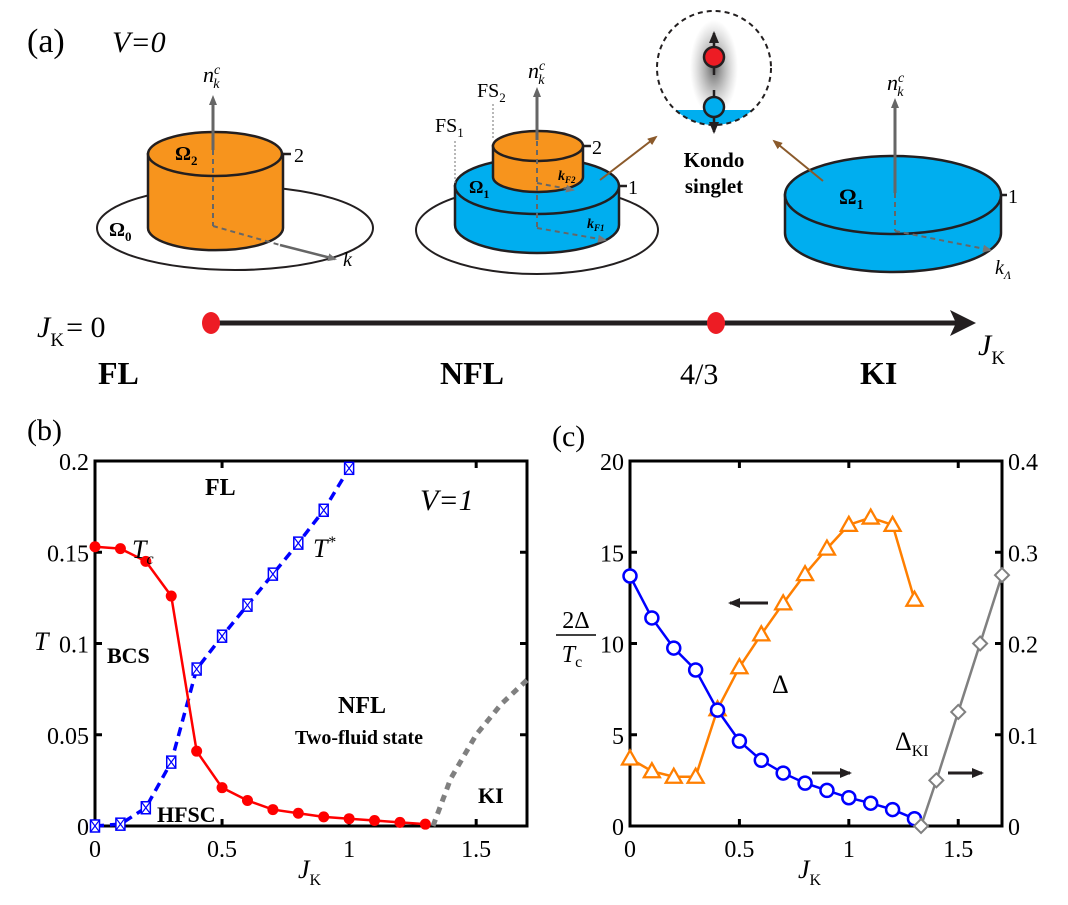 Image resolution: width=1068 pixels, height=905 pixels. Describe the element at coordinates (714, 57) in the screenshot. I see `local-spin` at that location.